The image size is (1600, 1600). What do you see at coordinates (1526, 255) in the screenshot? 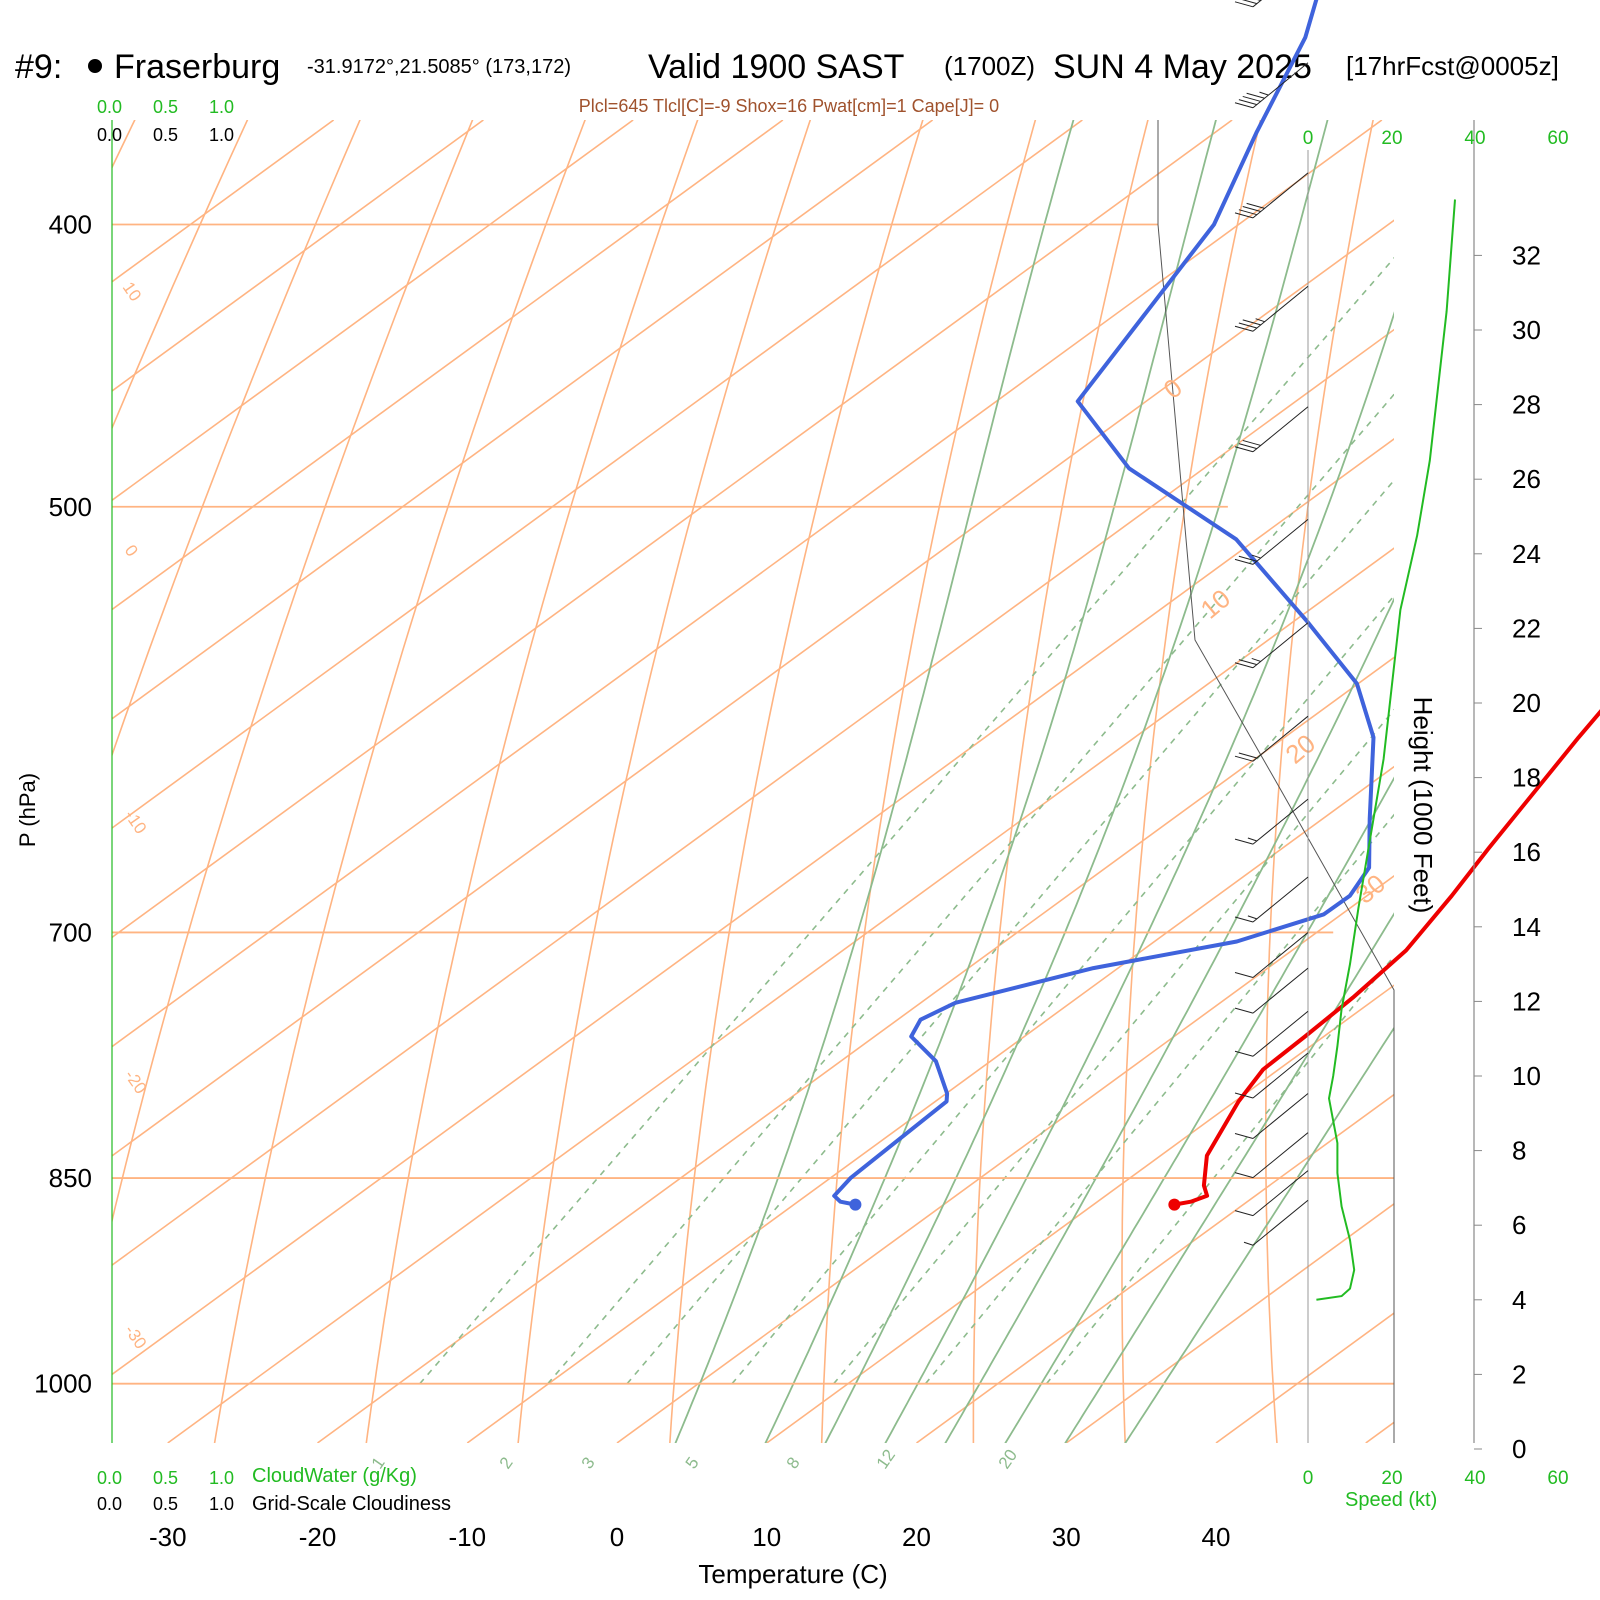
I see `height-tick-label: 32` at bounding box center [1526, 255].